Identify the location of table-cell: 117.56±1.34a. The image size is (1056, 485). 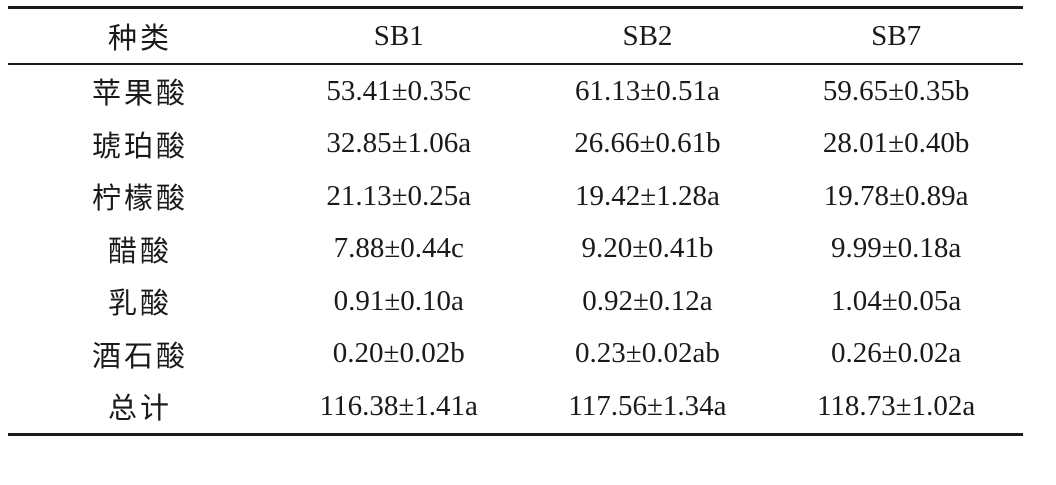
(647, 405).